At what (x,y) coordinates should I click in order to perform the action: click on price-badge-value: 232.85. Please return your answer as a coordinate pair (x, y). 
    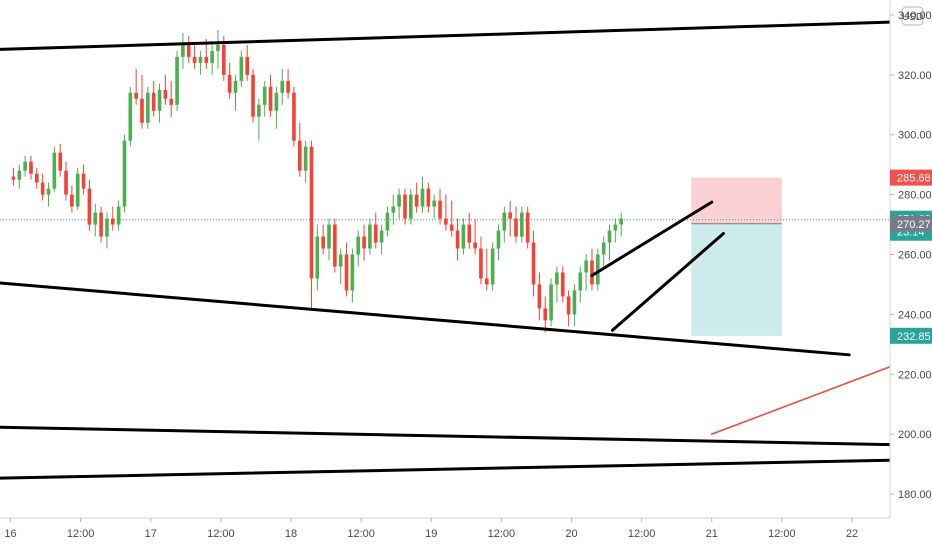
    Looking at the image, I should click on (914, 337).